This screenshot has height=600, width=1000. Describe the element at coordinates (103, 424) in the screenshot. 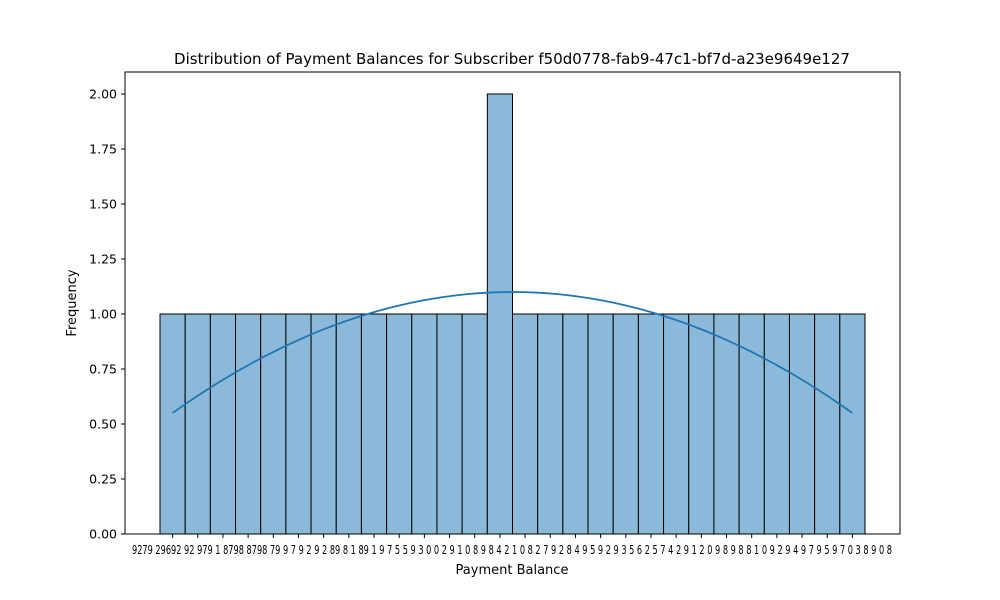

I see `y-tick-label: 0.50` at that location.